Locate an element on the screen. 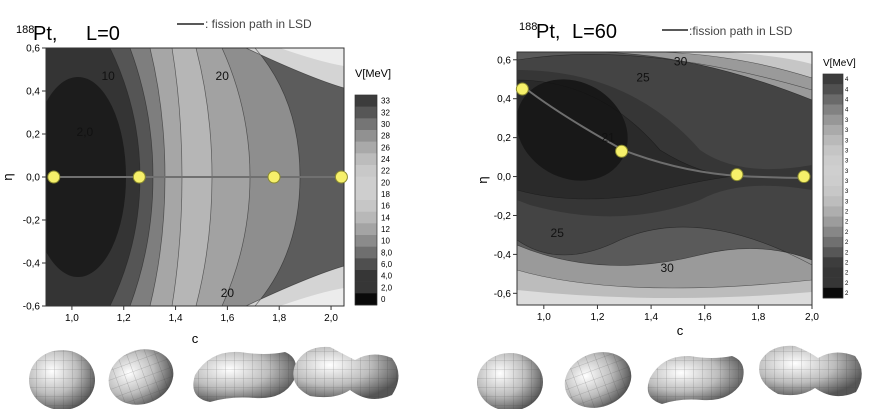 The height and width of the screenshot is (414, 871). left-x-tick-label: 2,0 is located at coordinates (331, 318).